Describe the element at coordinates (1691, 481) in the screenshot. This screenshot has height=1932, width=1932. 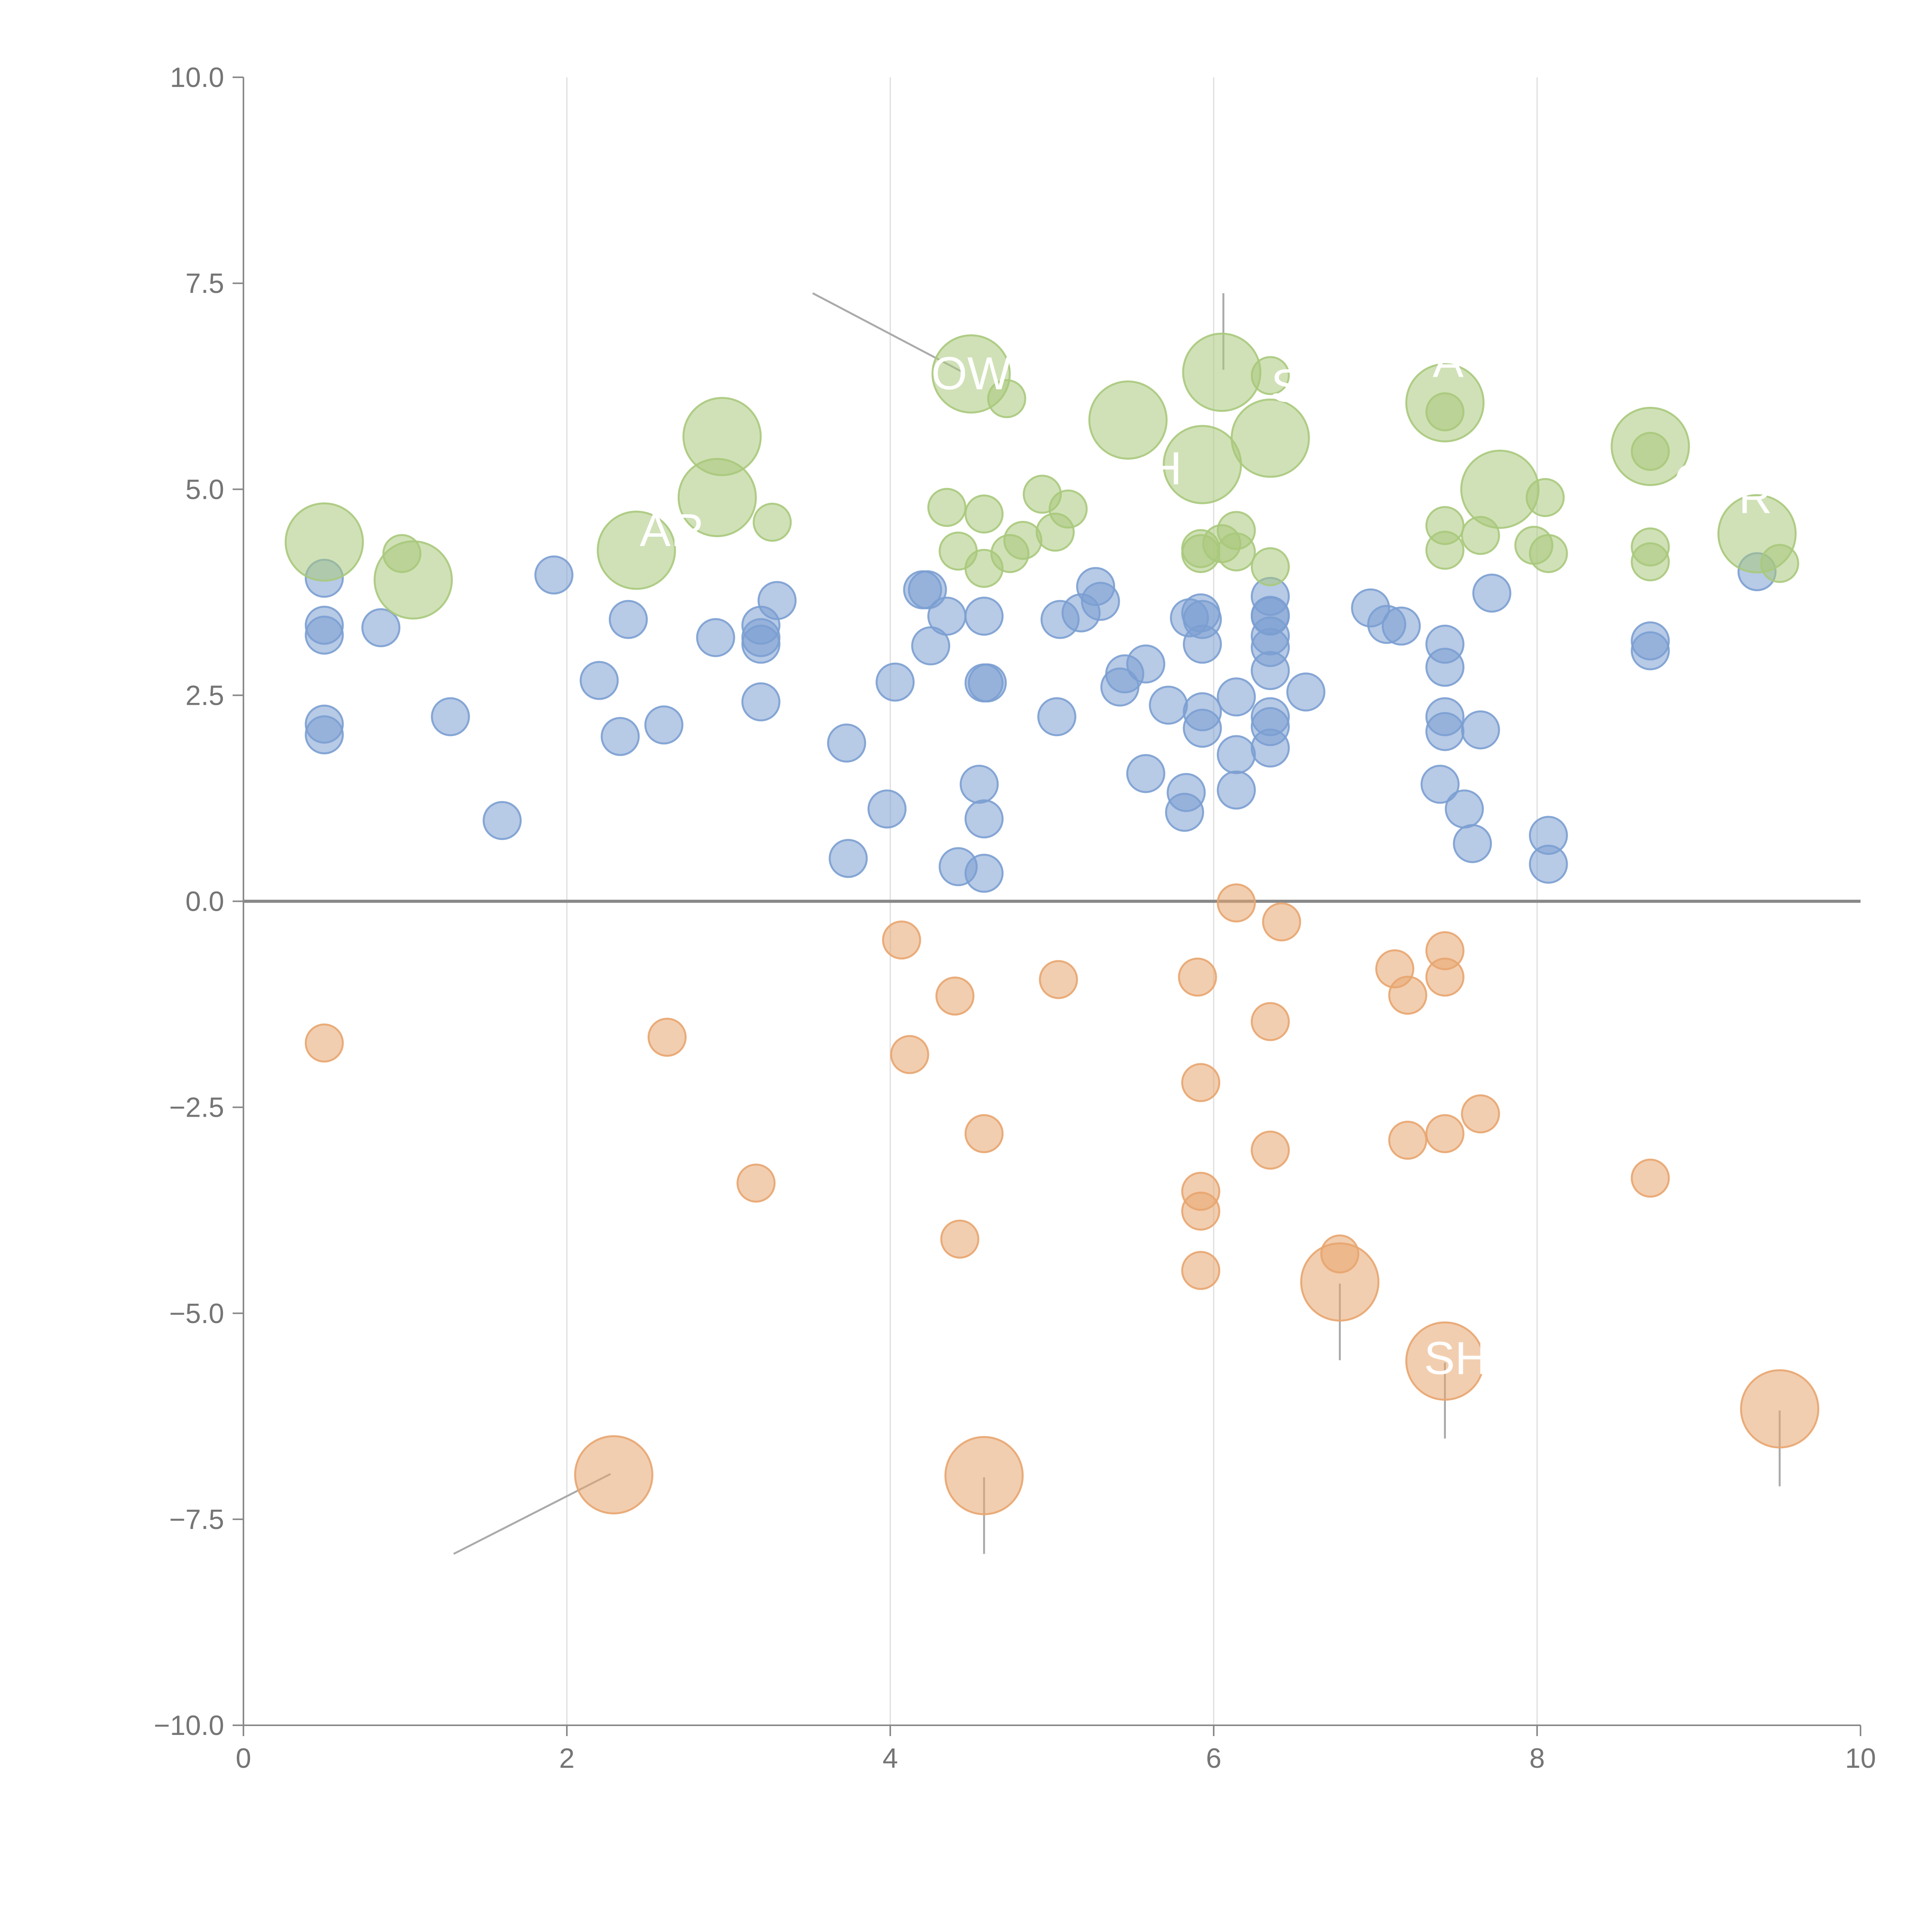
I see `bubble-label: C` at that location.